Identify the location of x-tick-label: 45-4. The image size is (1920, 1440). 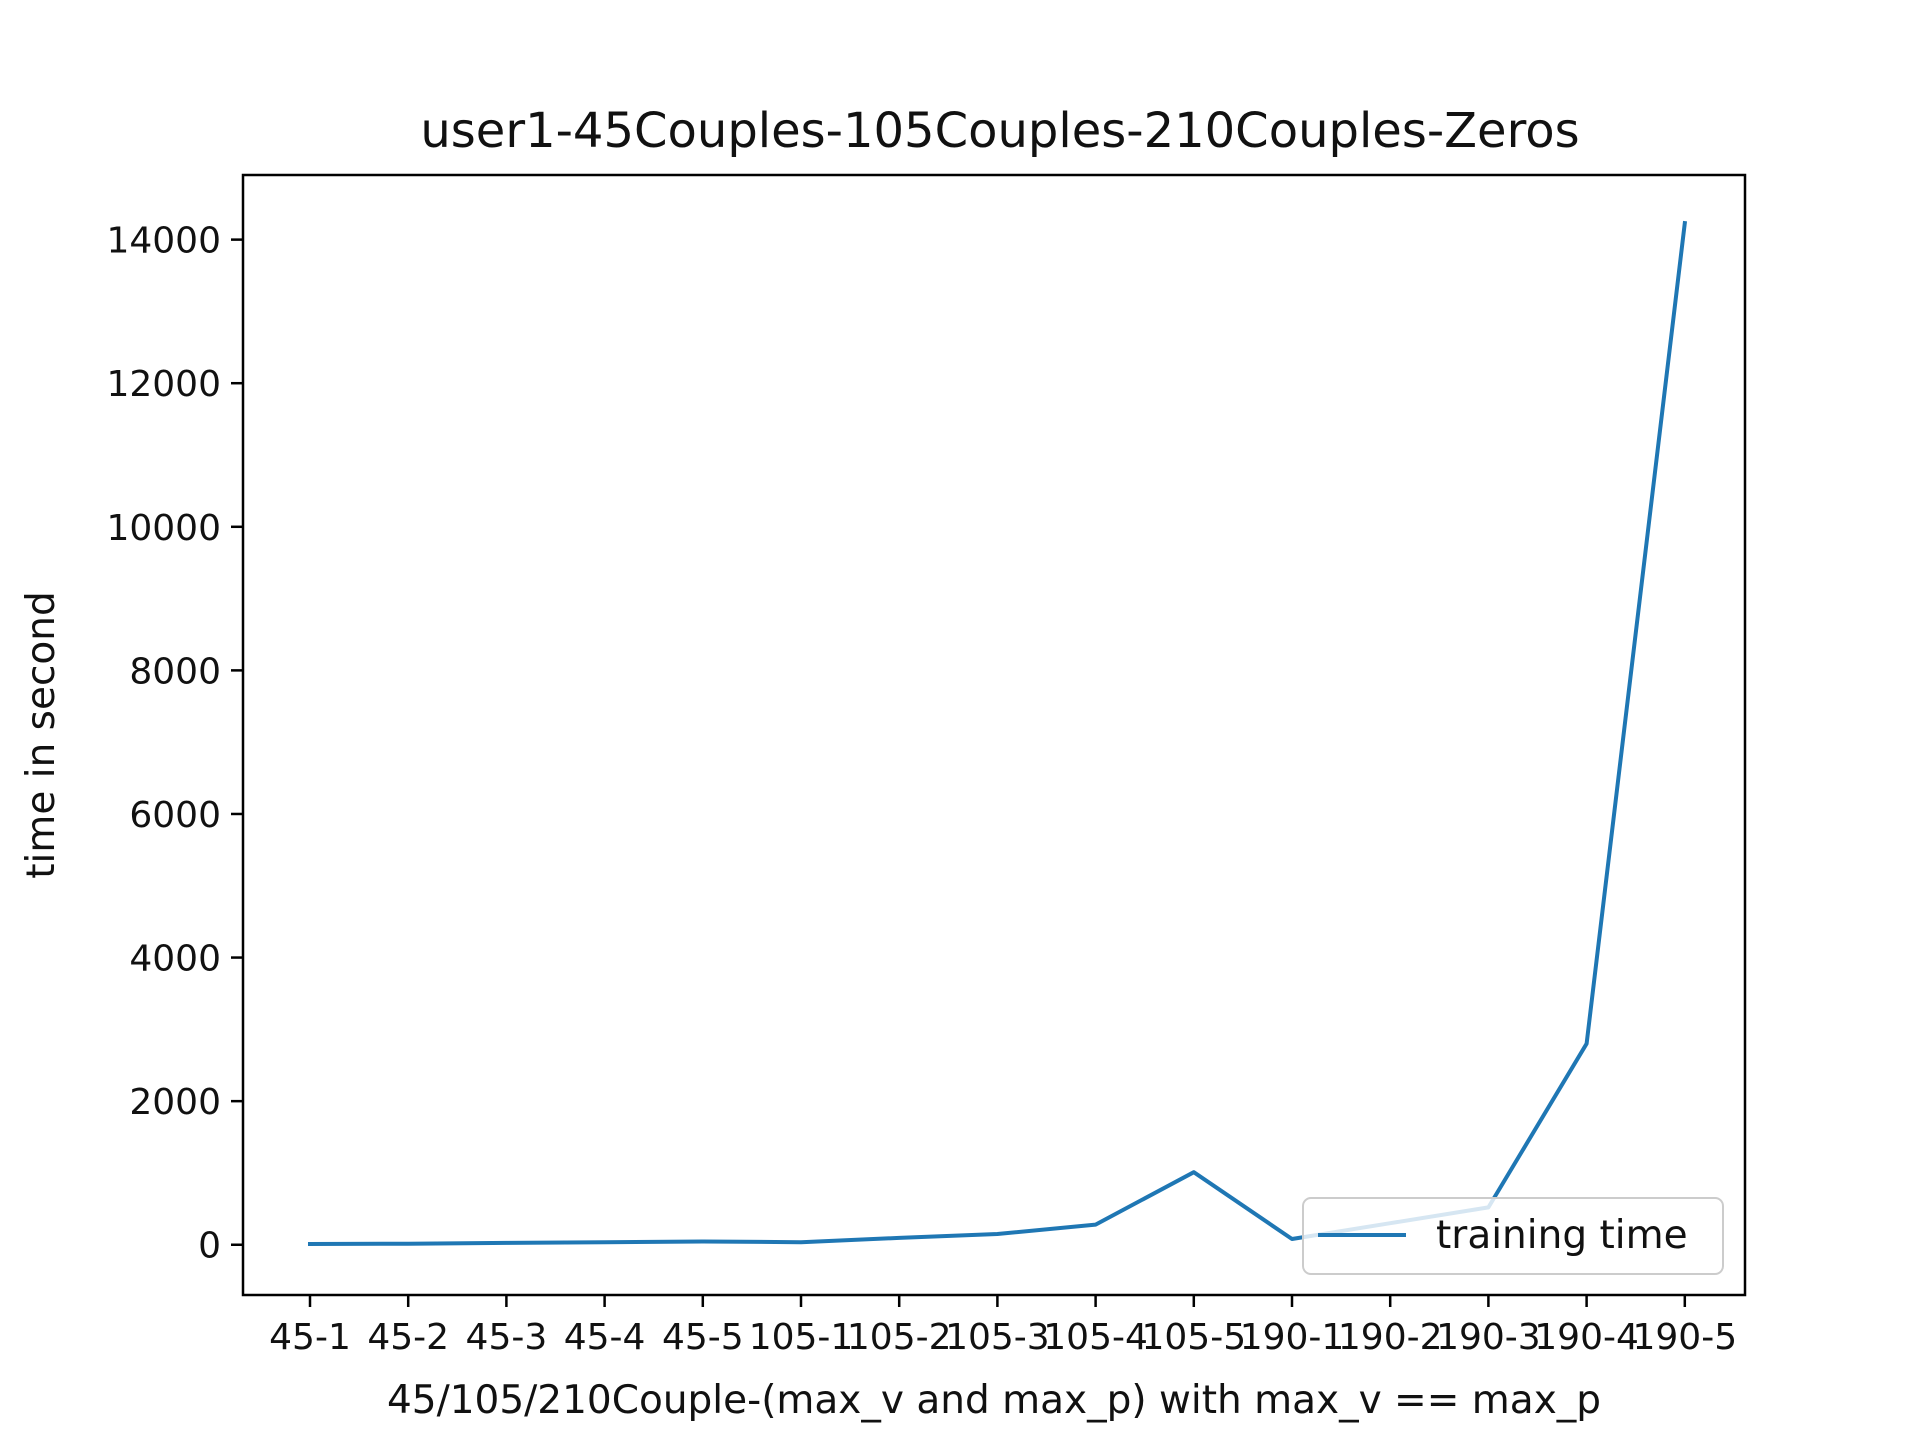
(605, 1337).